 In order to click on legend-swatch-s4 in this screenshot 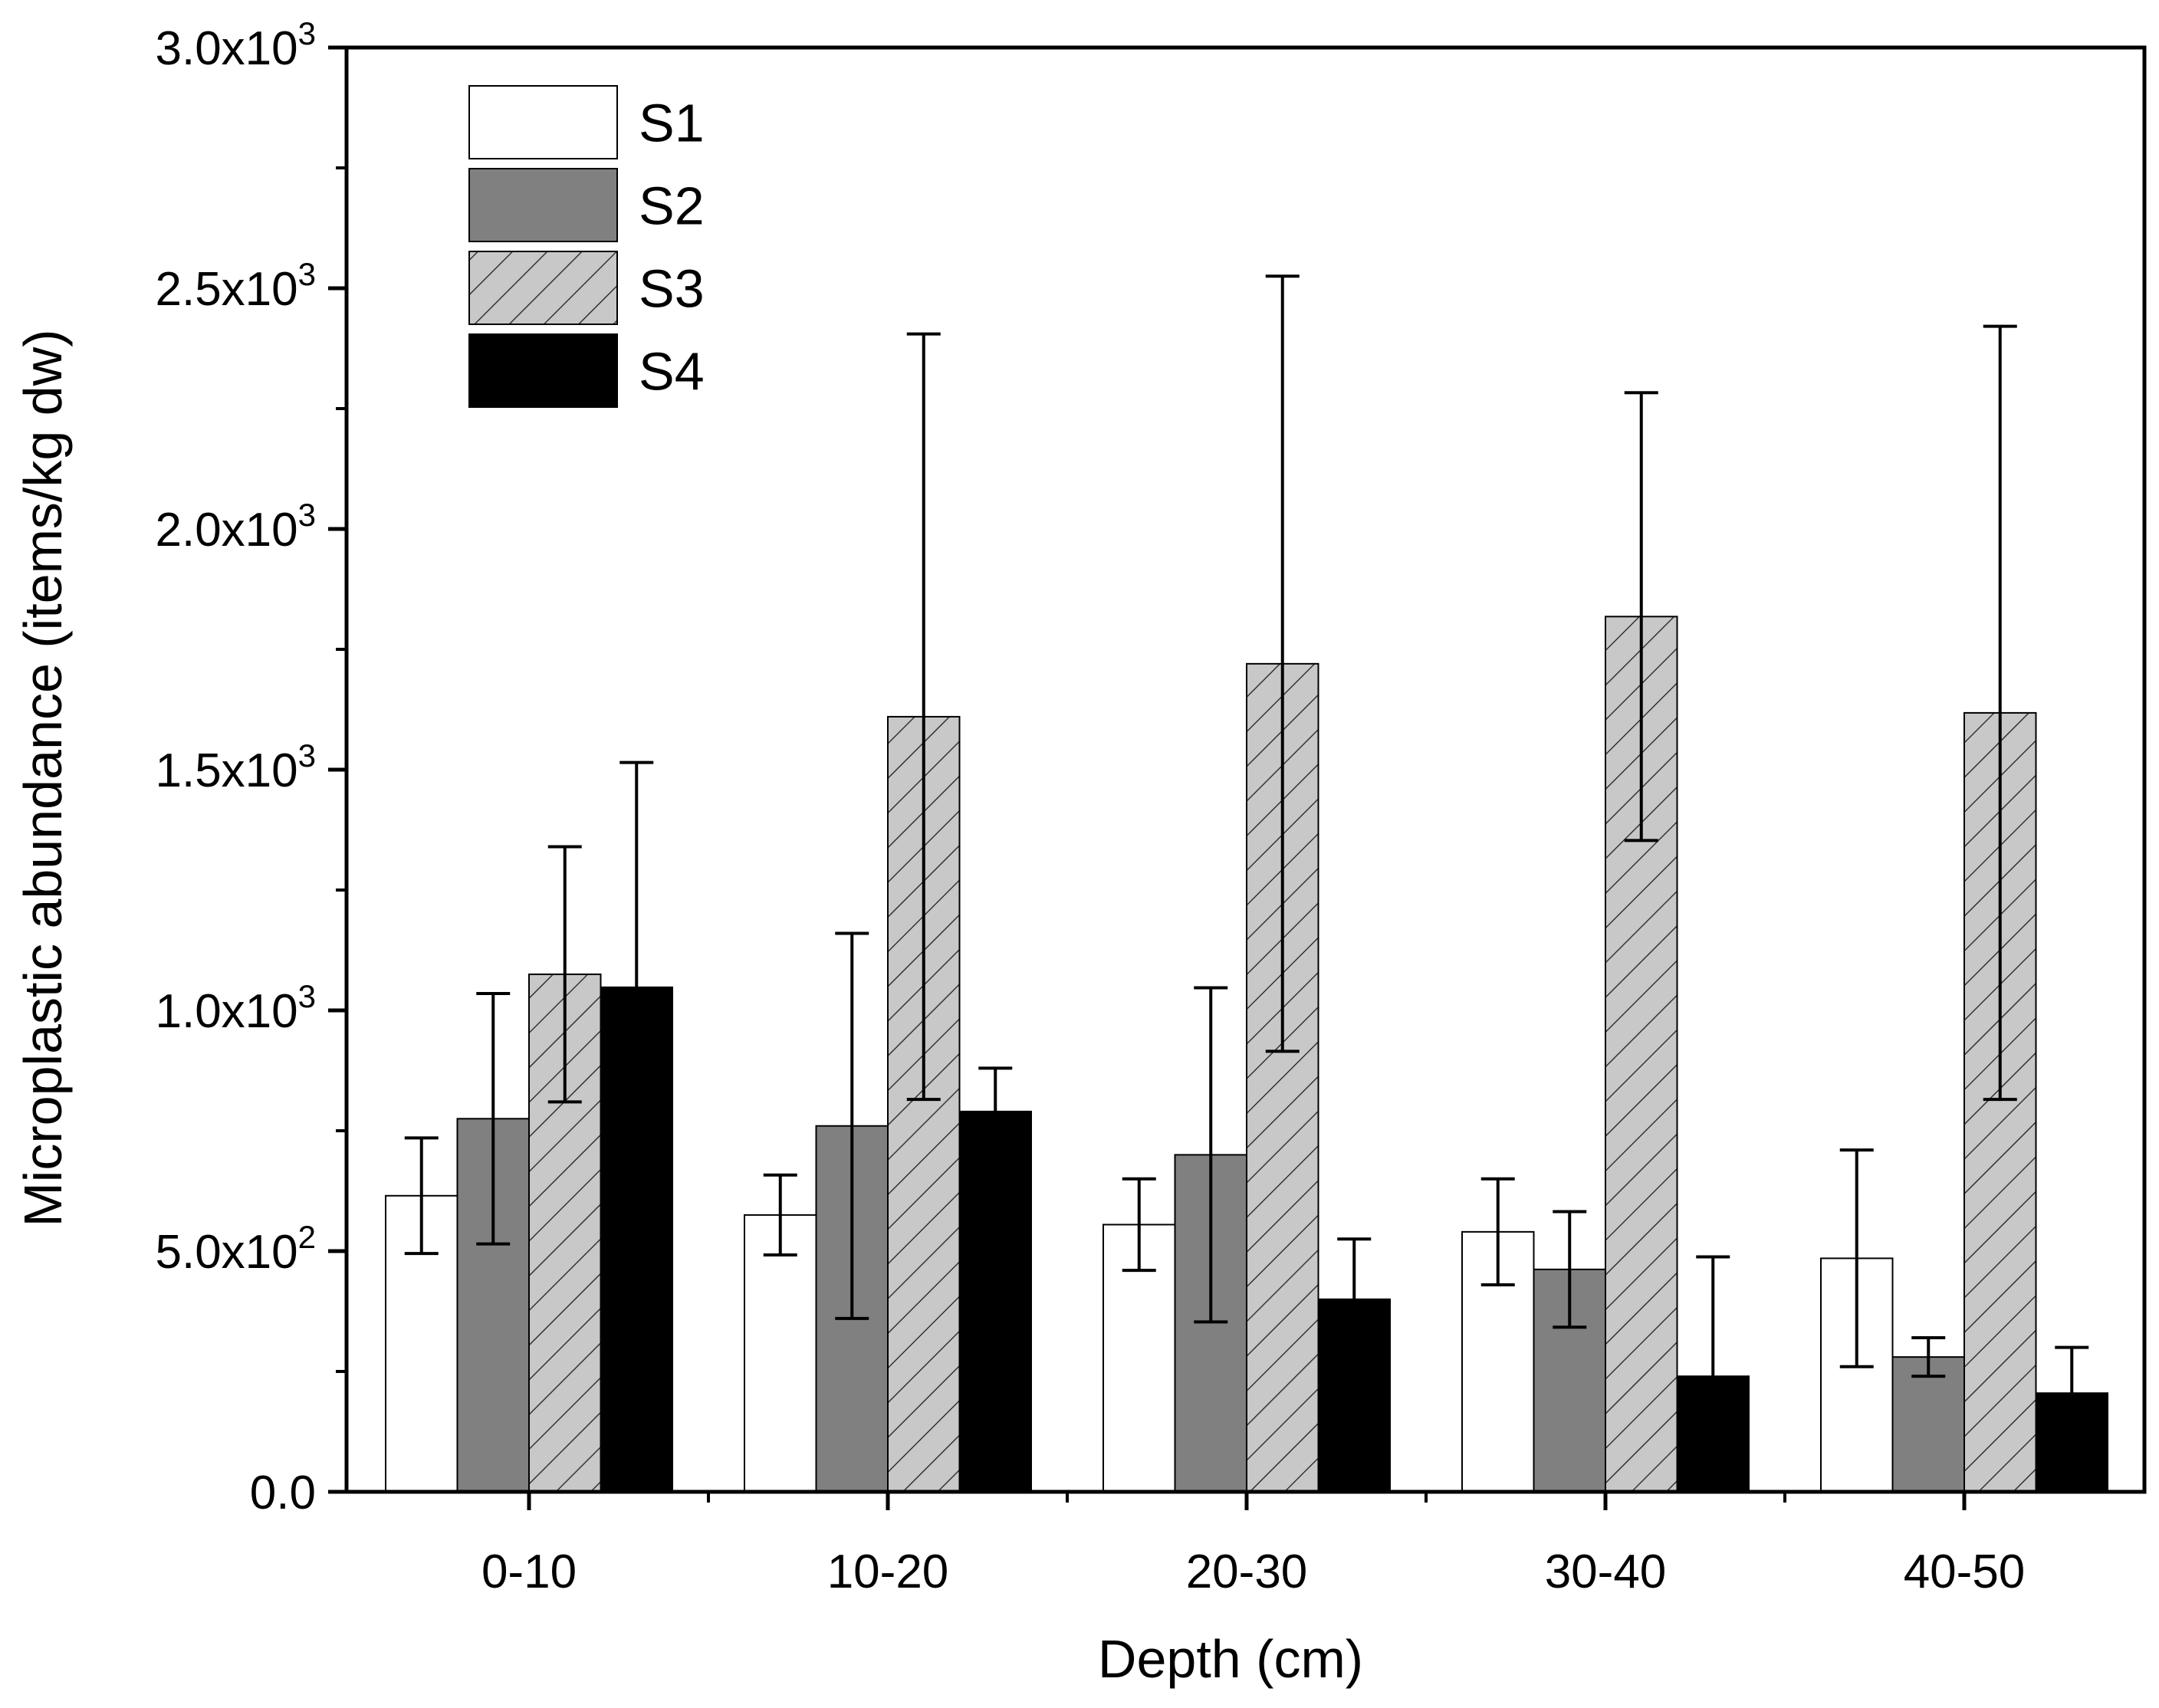, I will do `click(543, 370)`.